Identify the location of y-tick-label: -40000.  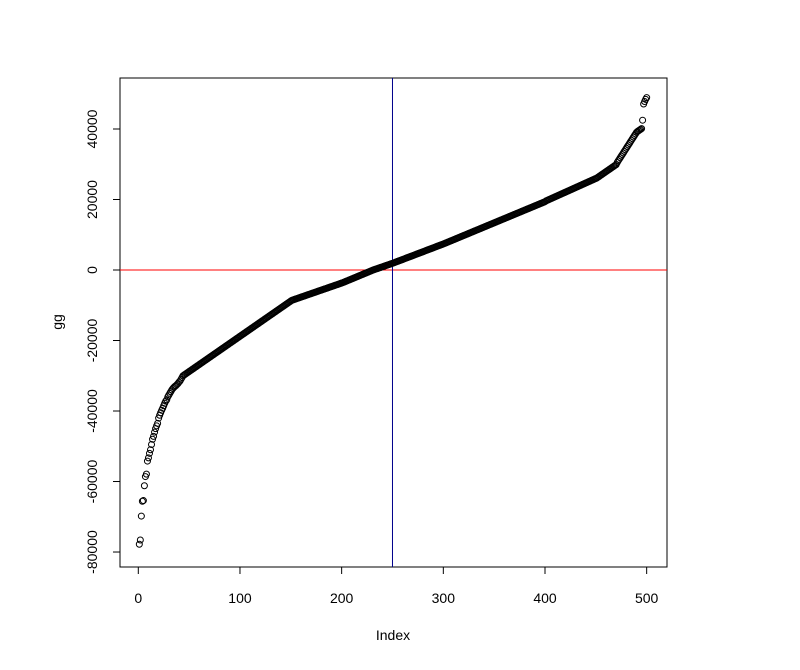
(92, 411).